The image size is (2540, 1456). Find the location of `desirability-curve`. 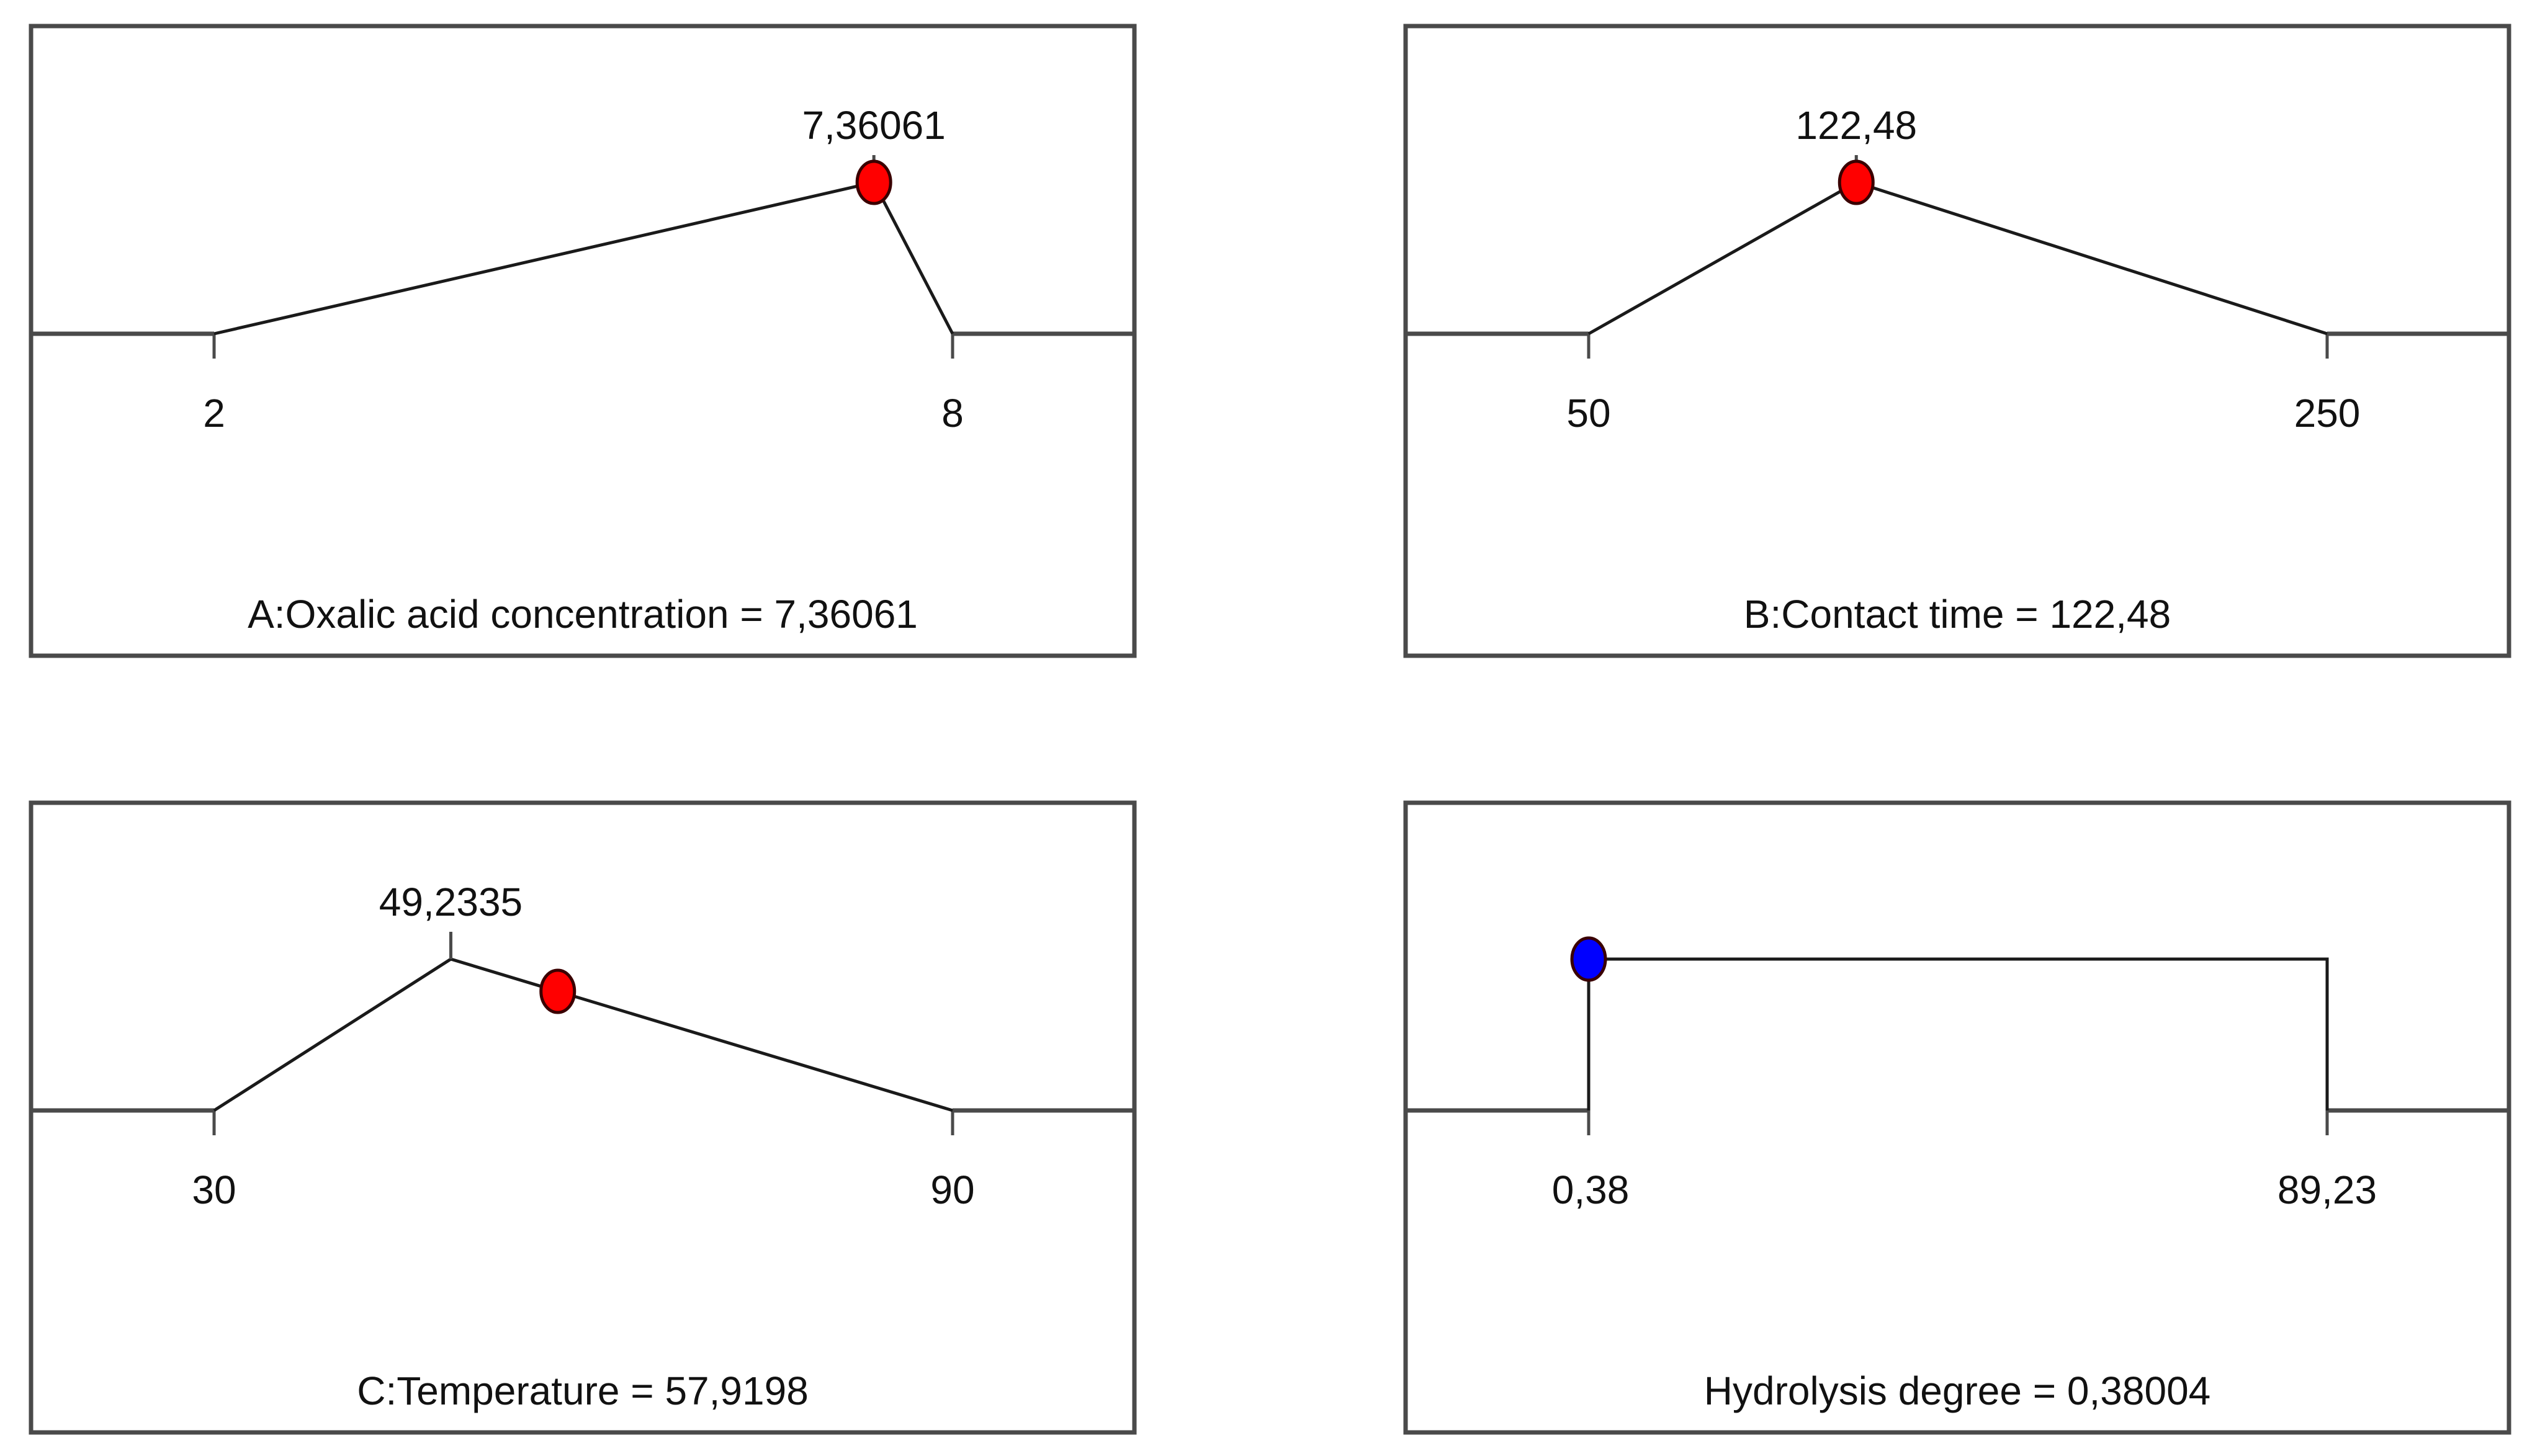

desirability-curve is located at coordinates (1958, 1033).